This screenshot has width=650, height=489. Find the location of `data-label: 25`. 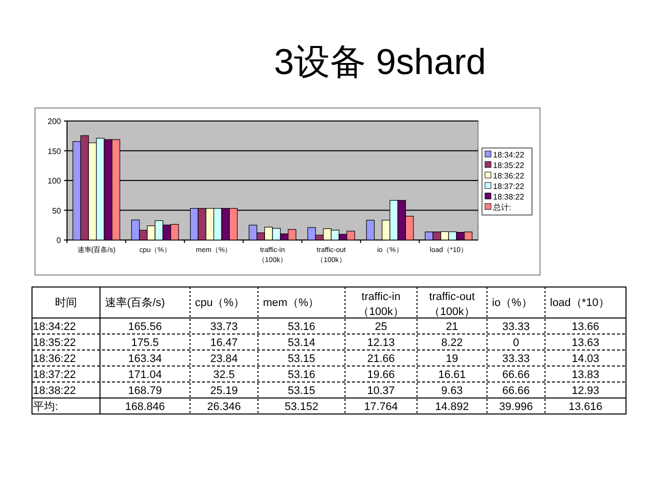

data-label: 25 is located at coordinates (381, 327).